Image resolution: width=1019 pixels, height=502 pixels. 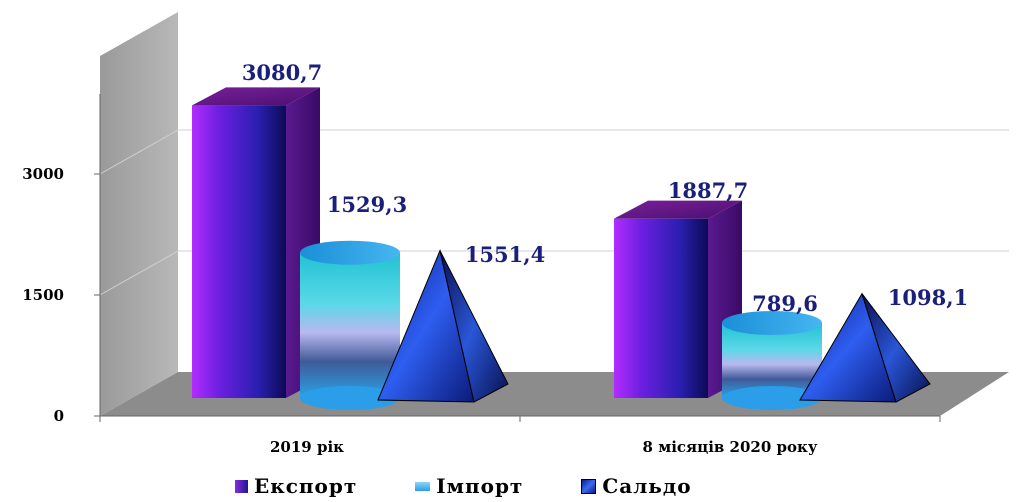 What do you see at coordinates (59, 416) in the screenshot?
I see `y-tick-label: 0` at bounding box center [59, 416].